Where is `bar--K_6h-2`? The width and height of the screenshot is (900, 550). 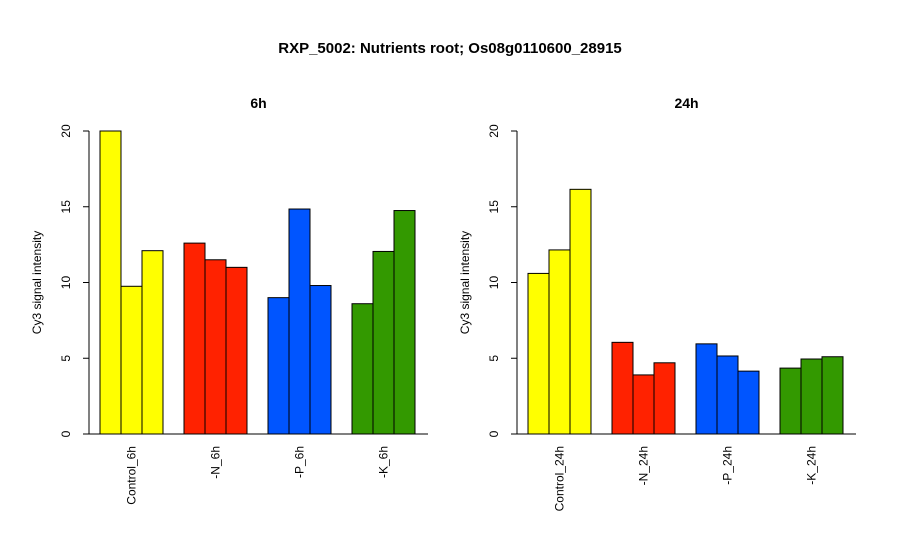
bar--K_6h-2 is located at coordinates (383, 342).